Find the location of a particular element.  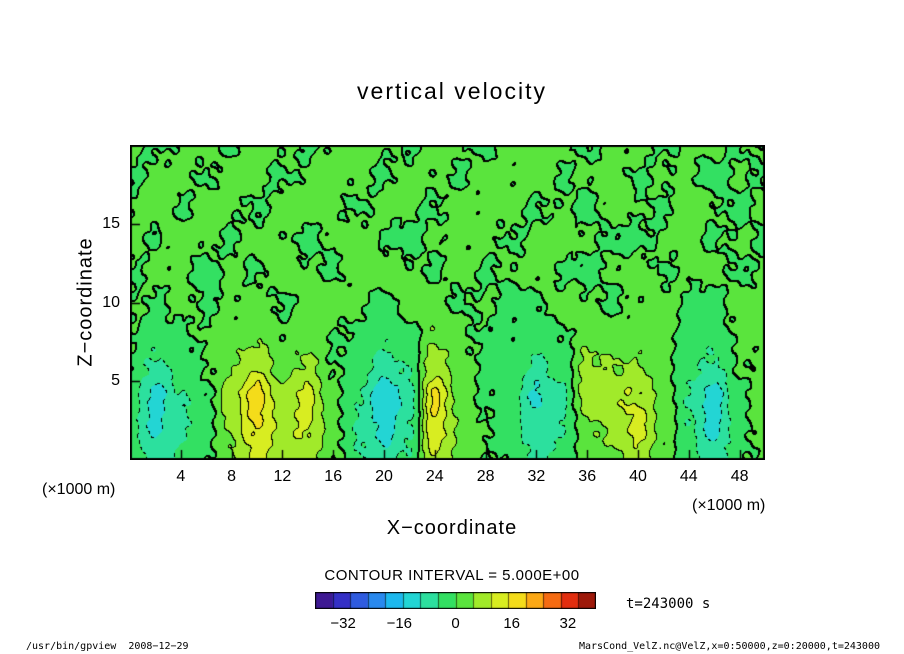

x-tick-label: 32 is located at coordinates (536, 476).